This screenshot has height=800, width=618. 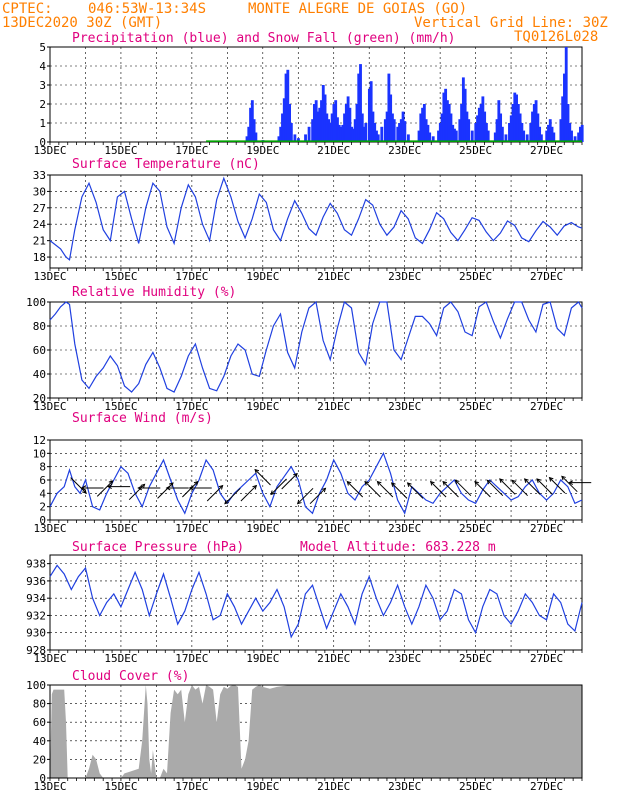 What do you see at coordinates (316, 731) in the screenshot?
I see `cloud-cover-area` at bounding box center [316, 731].